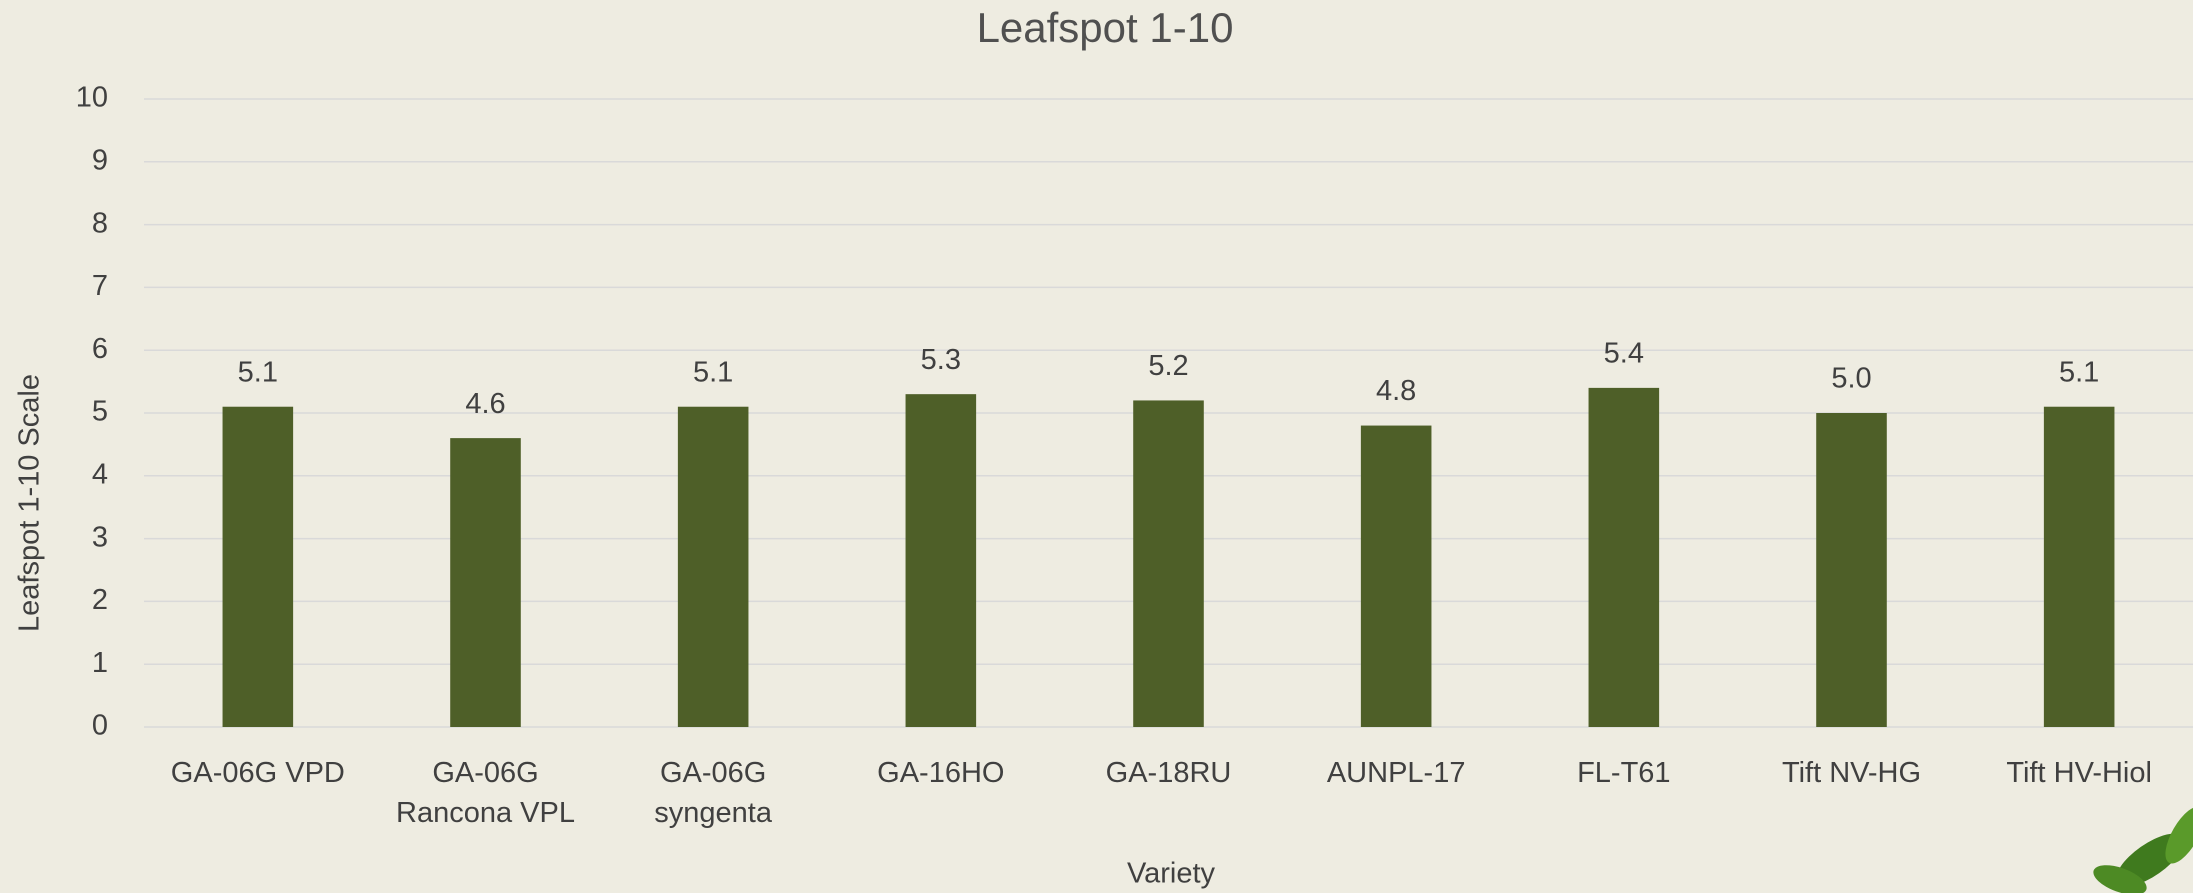 The image size is (2193, 893). What do you see at coordinates (713, 793) in the screenshot?
I see `x-tick-label: GA-06G syngenta` at bounding box center [713, 793].